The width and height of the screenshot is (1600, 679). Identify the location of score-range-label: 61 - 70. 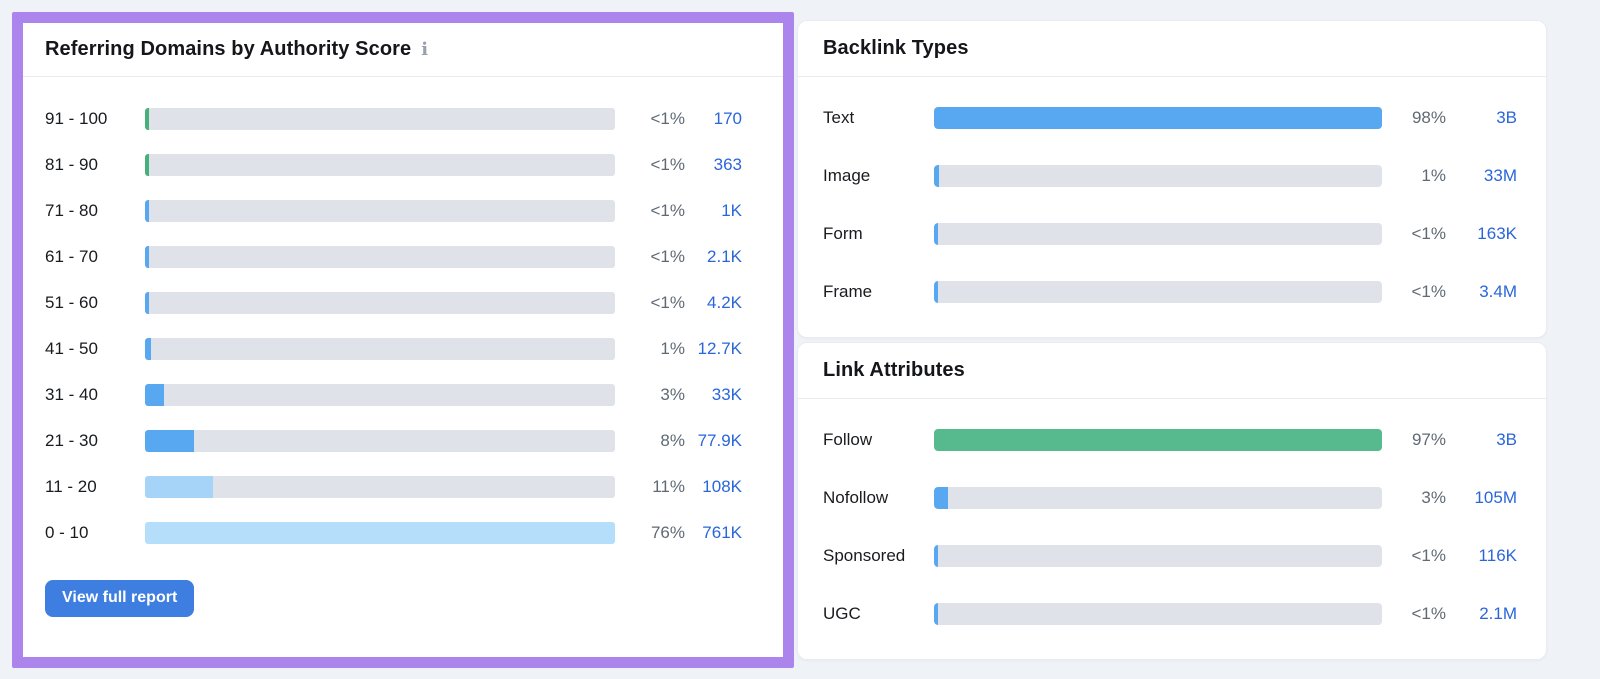
(71, 256).